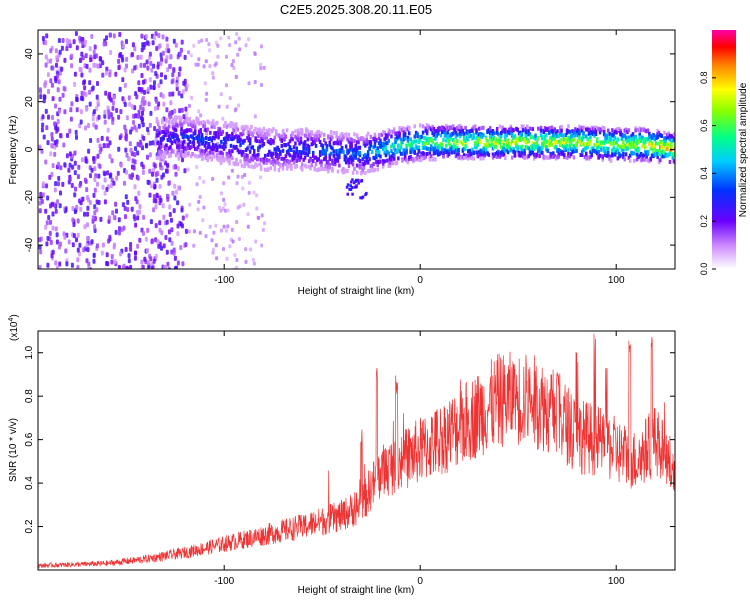 The height and width of the screenshot is (600, 750). Describe the element at coordinates (29, 149) in the screenshot. I see `y-tick-label: 0` at that location.